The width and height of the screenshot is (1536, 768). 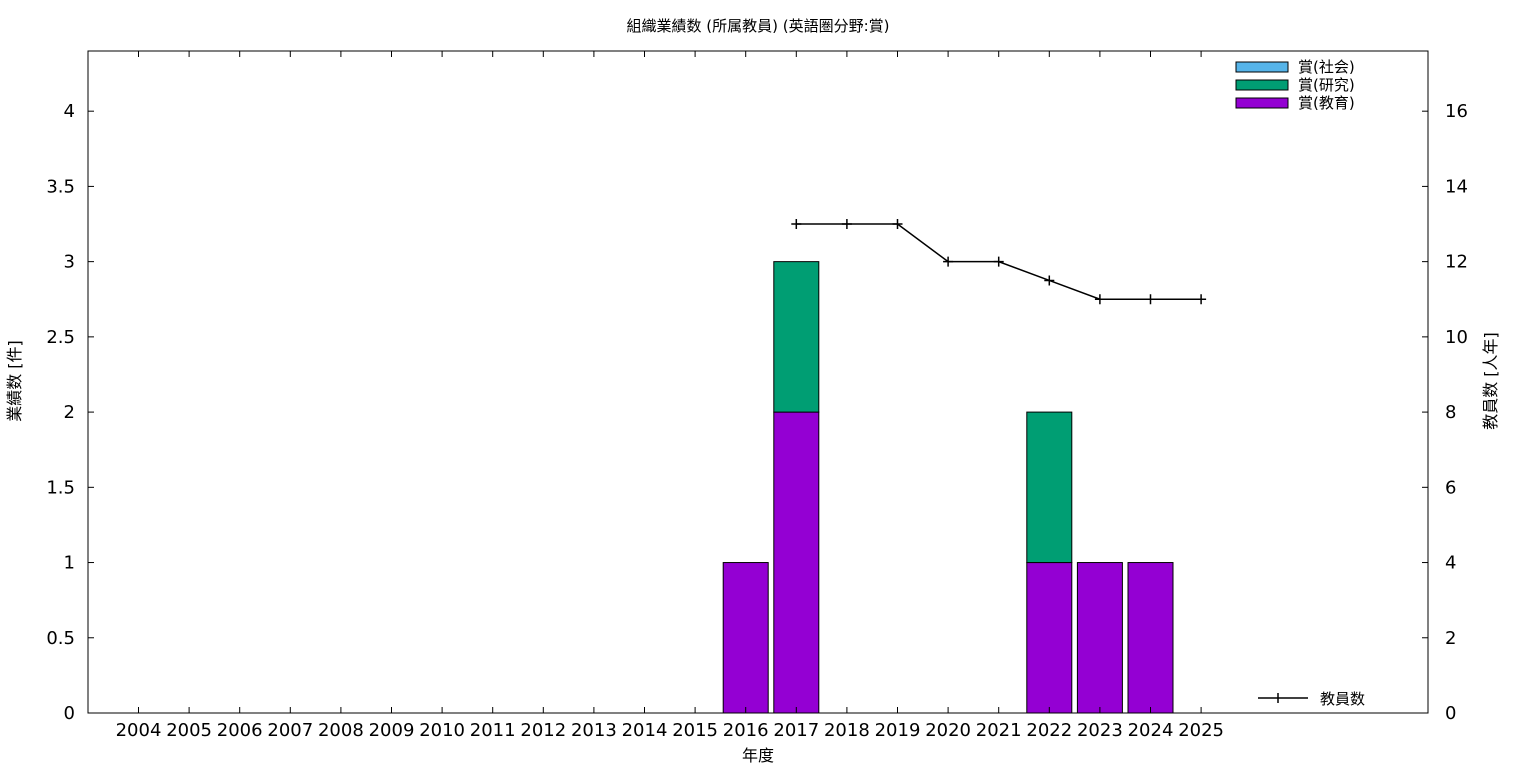 What do you see at coordinates (847, 730) in the screenshot?
I see `x-tick-label: 2018` at bounding box center [847, 730].